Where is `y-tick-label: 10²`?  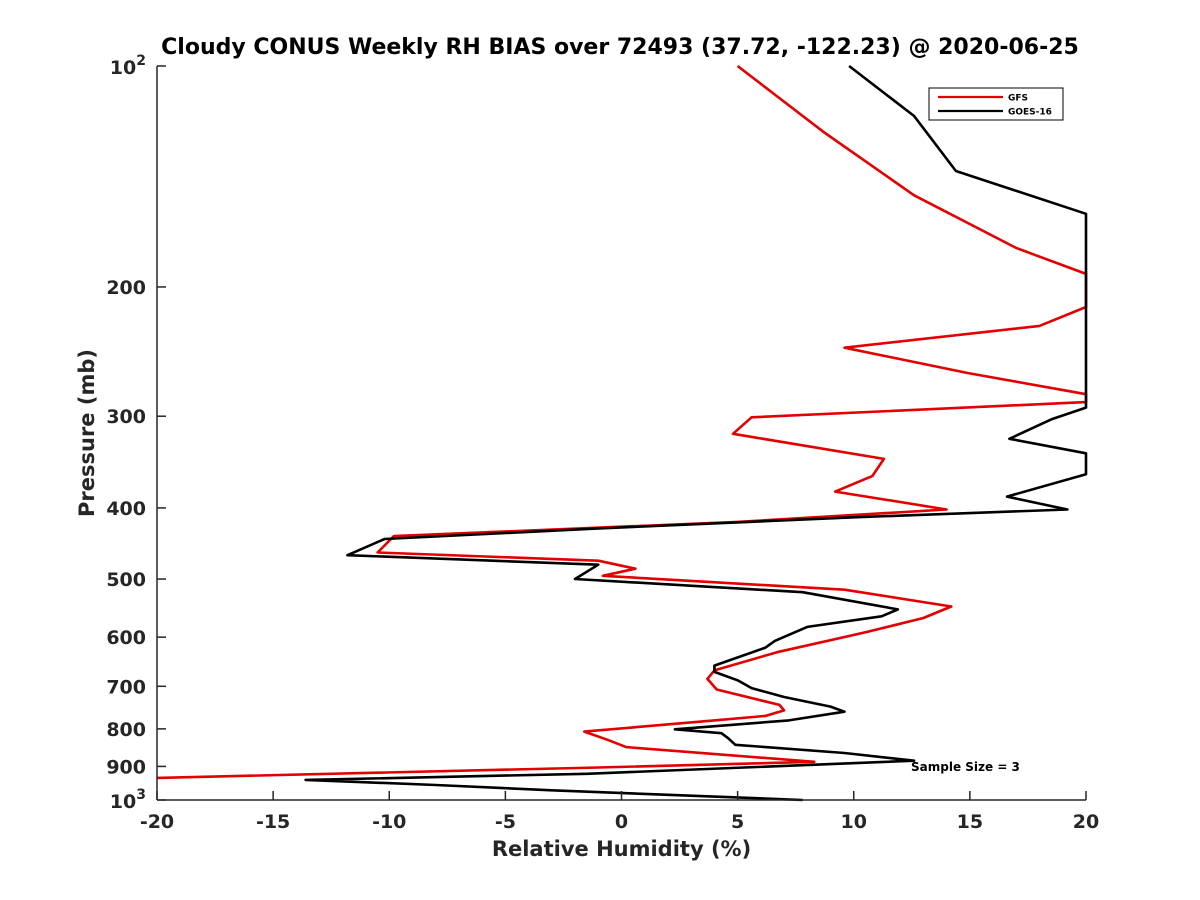 y-tick-label: 10² is located at coordinates (128, 66).